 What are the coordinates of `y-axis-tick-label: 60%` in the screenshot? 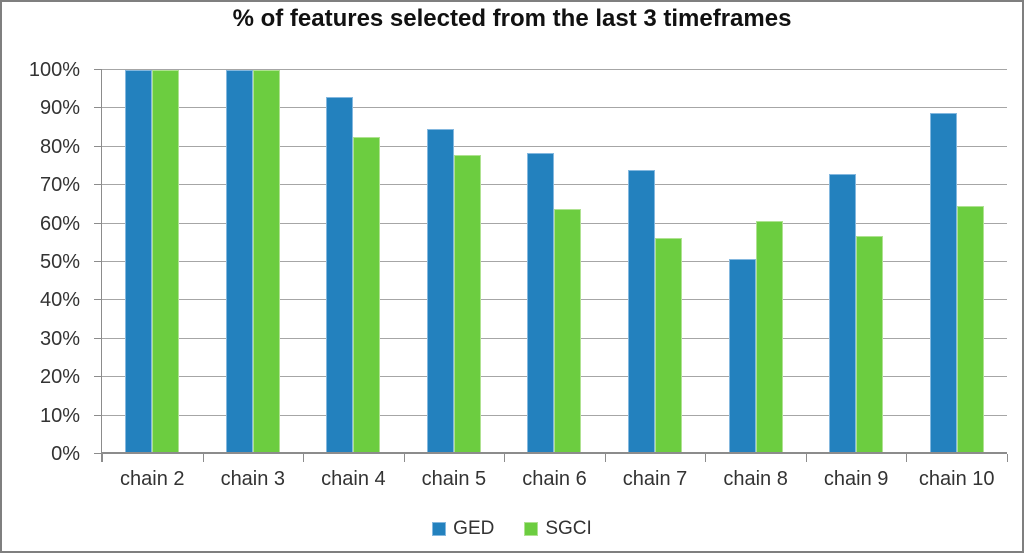 It's located at (59, 223).